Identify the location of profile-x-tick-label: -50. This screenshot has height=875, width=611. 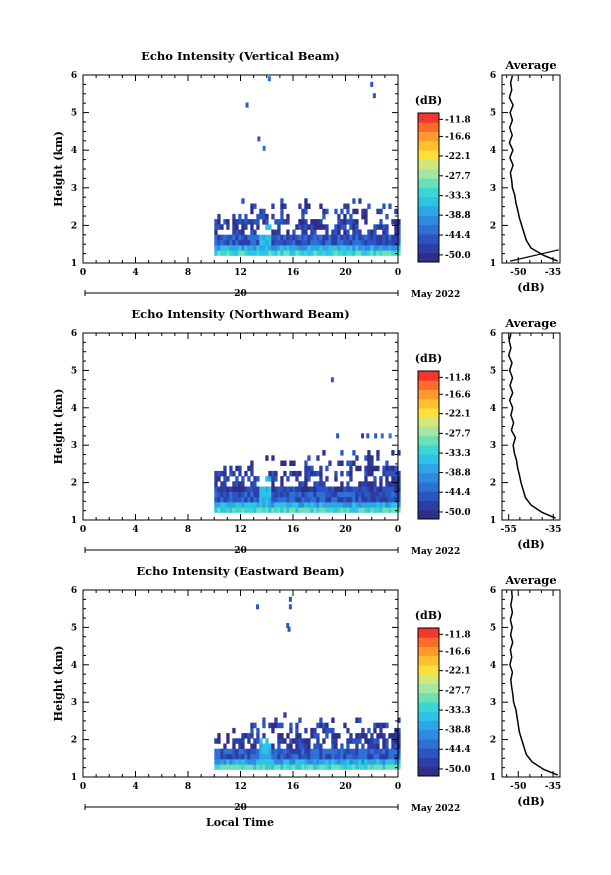
(518, 273).